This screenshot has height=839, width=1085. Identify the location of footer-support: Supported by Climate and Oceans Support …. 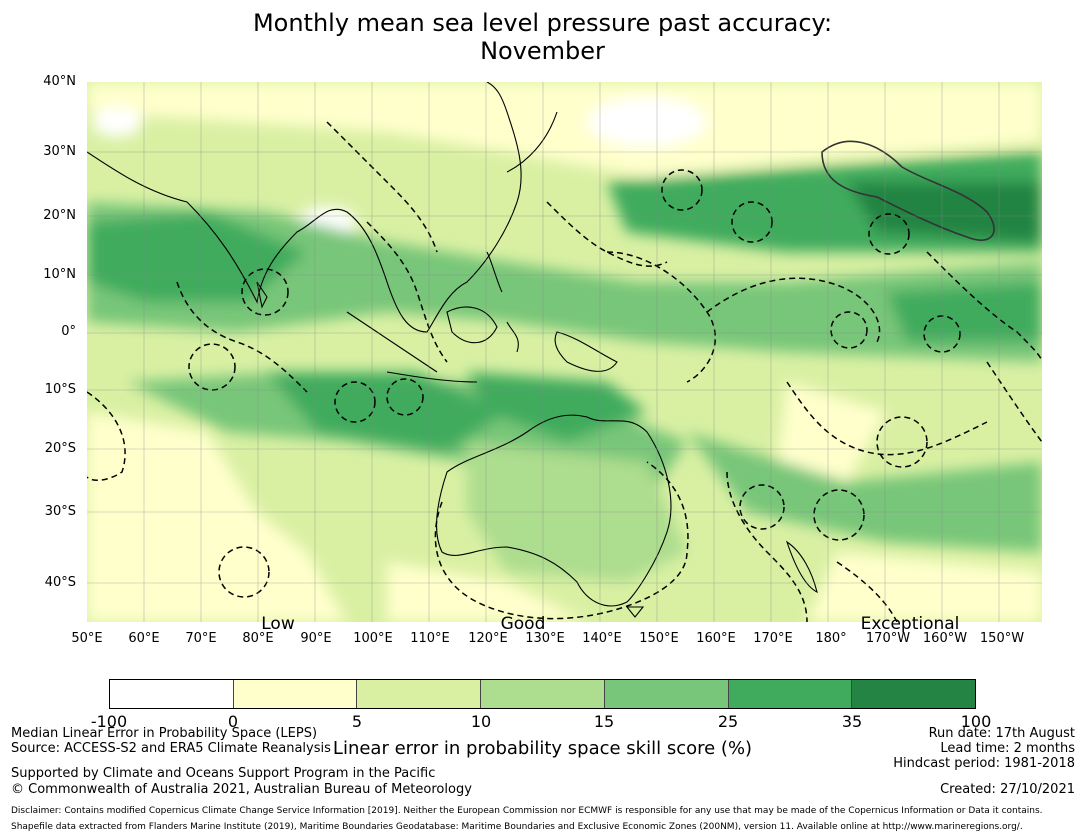
(223, 773).